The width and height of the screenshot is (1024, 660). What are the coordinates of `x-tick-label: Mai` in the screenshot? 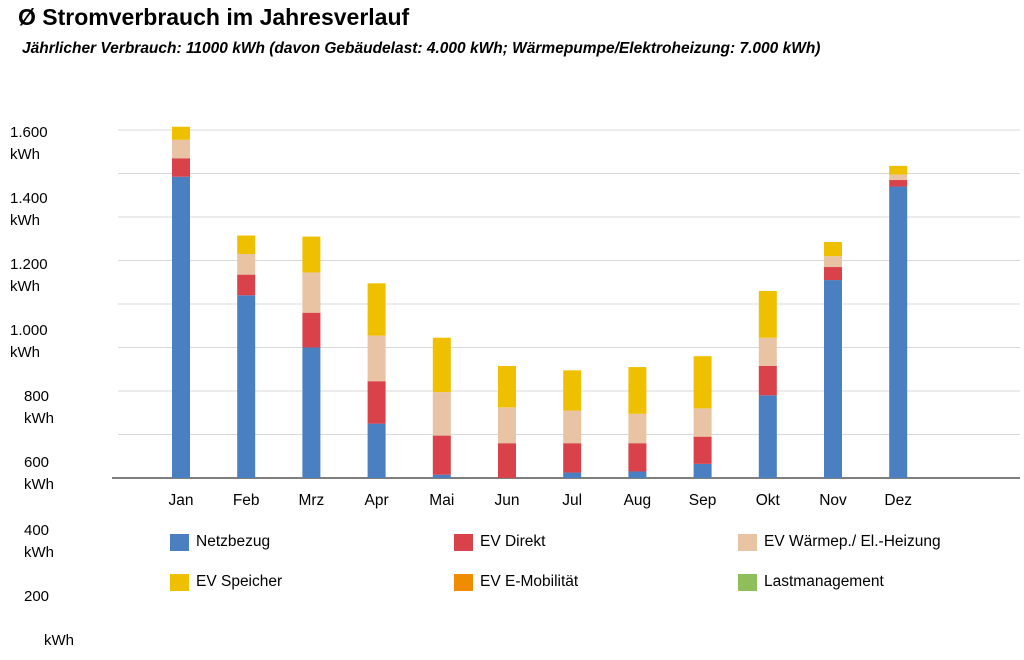 It's located at (441, 500).